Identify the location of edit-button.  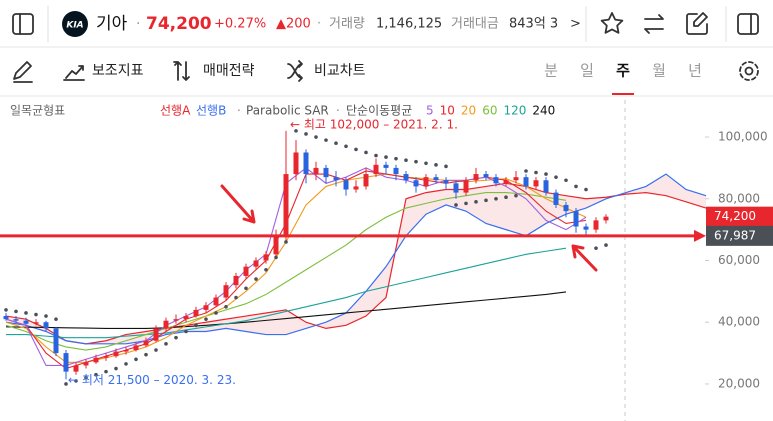
(697, 23).